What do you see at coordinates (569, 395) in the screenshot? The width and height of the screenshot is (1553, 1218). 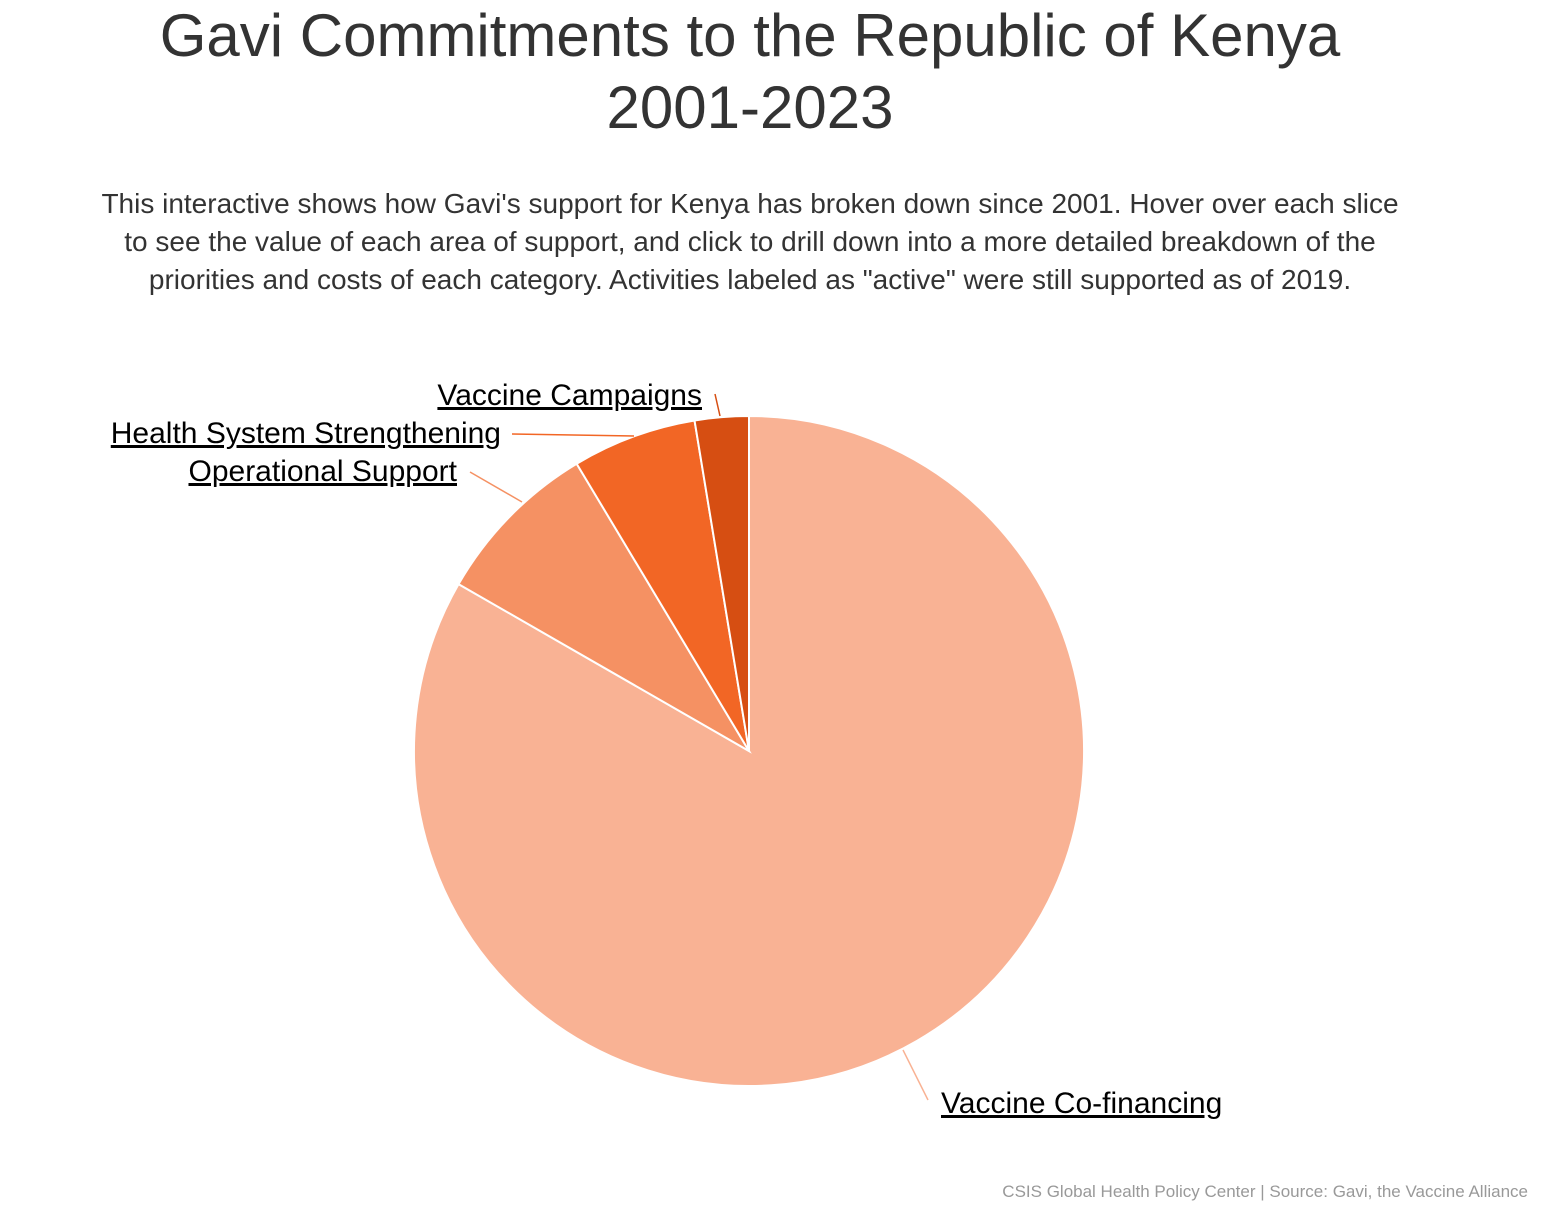 I see `slice-label-vaccine-campaigns: Vaccine Campaigns` at bounding box center [569, 395].